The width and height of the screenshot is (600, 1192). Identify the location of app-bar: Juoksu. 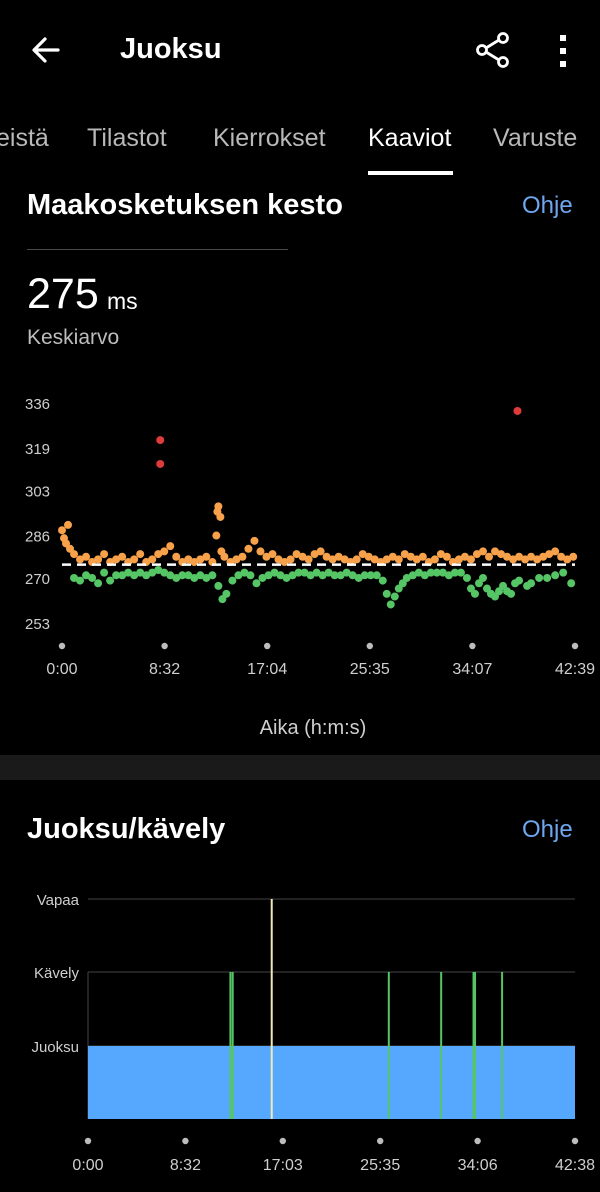
(300, 50).